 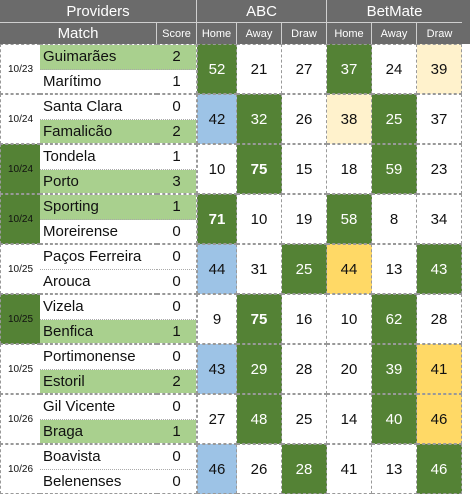 I want to click on home-team-name: Vizela, so click(x=98, y=307).